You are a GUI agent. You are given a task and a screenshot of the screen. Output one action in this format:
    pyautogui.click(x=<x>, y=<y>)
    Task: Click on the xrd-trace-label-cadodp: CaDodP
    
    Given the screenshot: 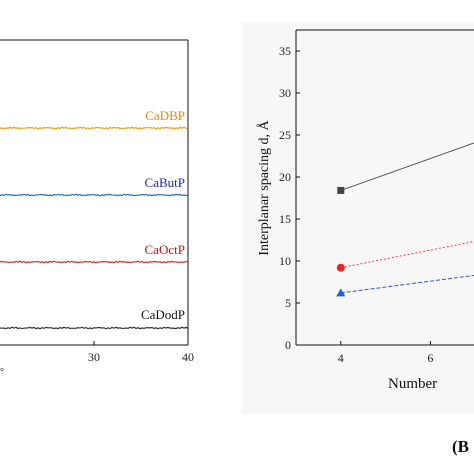 What is the action you would take?
    pyautogui.click(x=163, y=314)
    